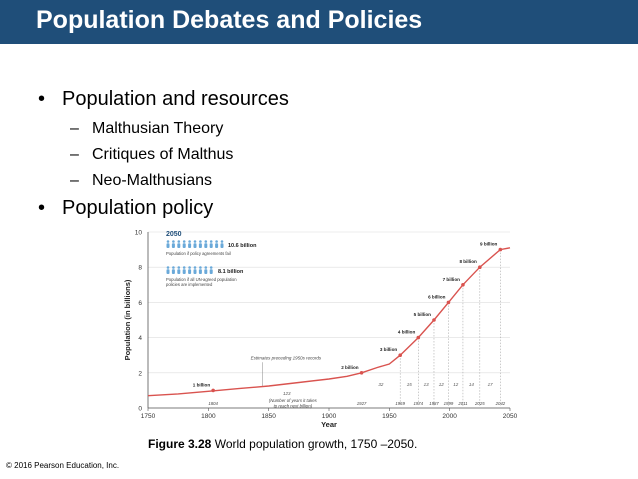 The width and height of the screenshot is (638, 479). I want to click on legend-title: 2050, so click(174, 234).